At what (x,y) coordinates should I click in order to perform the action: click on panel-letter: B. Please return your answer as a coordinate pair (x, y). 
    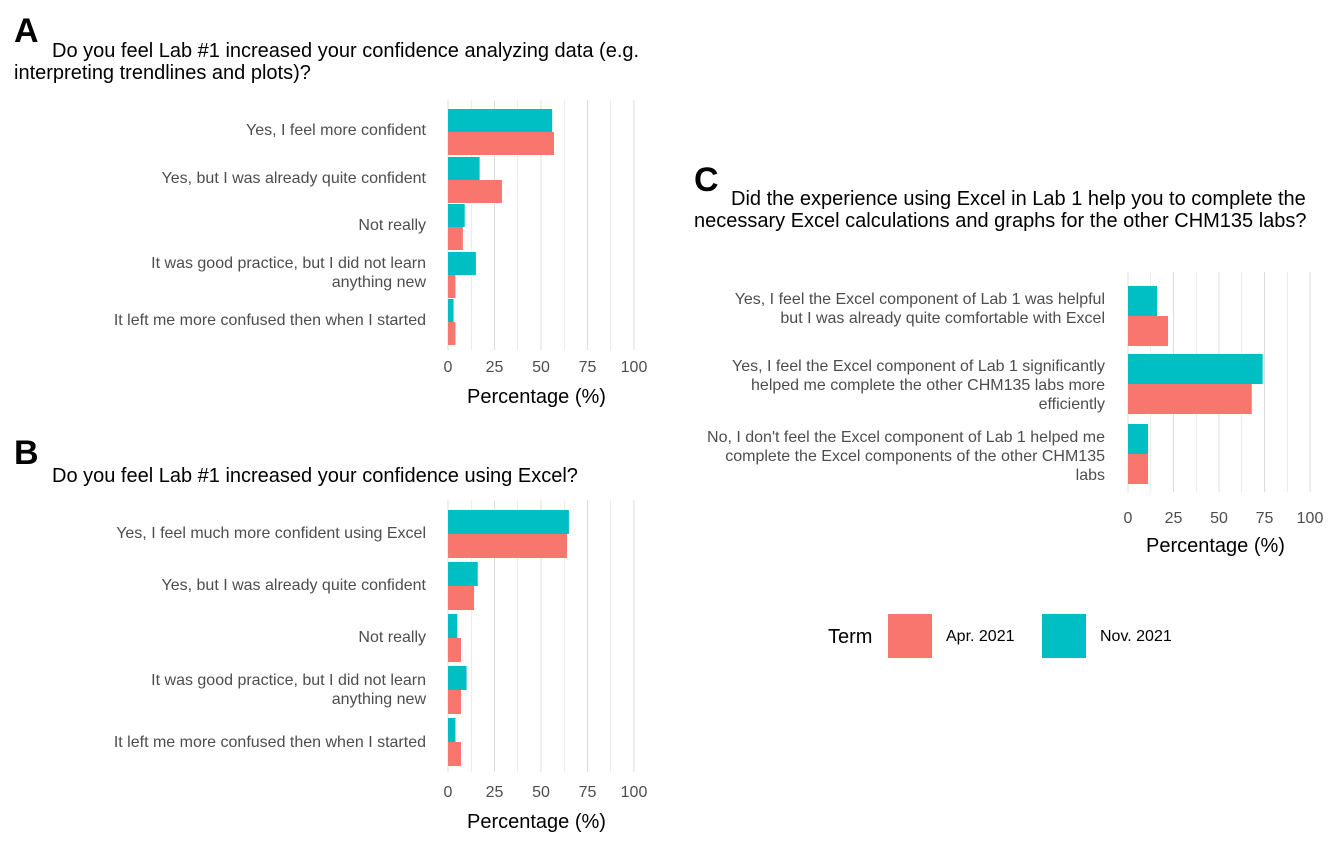
    Looking at the image, I should click on (26, 453).